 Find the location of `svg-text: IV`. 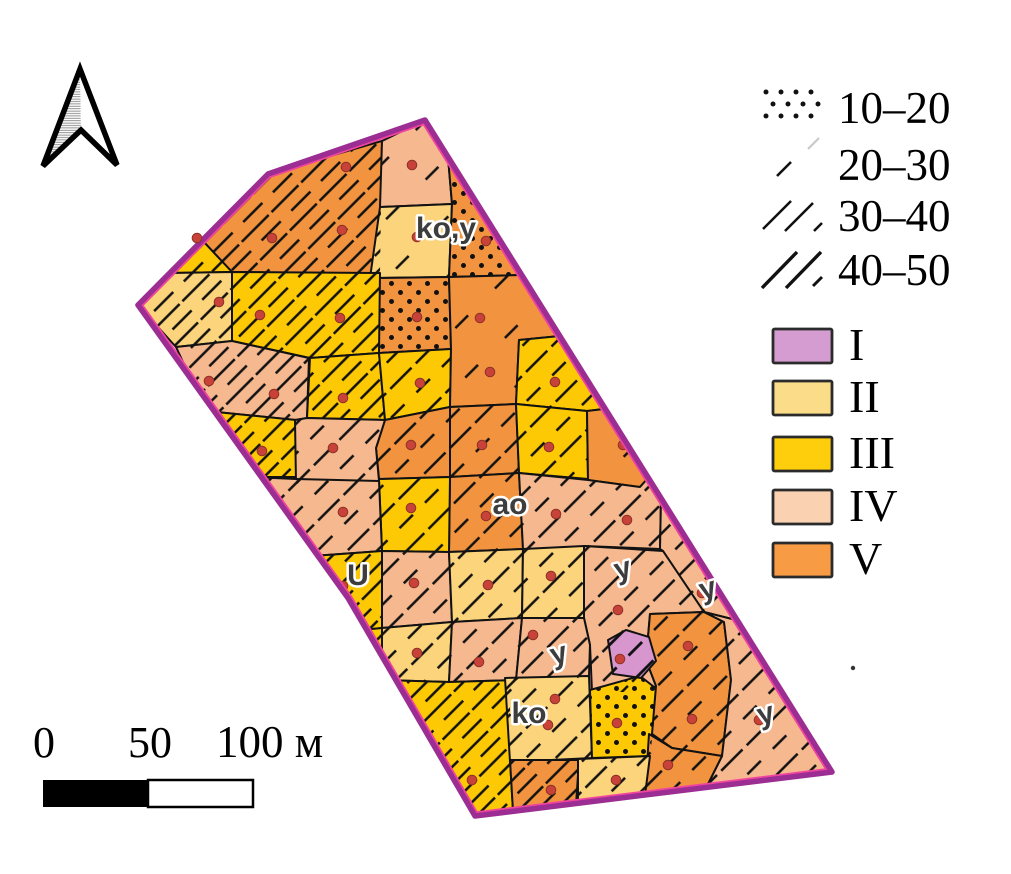

svg-text: IV is located at coordinates (873, 505).